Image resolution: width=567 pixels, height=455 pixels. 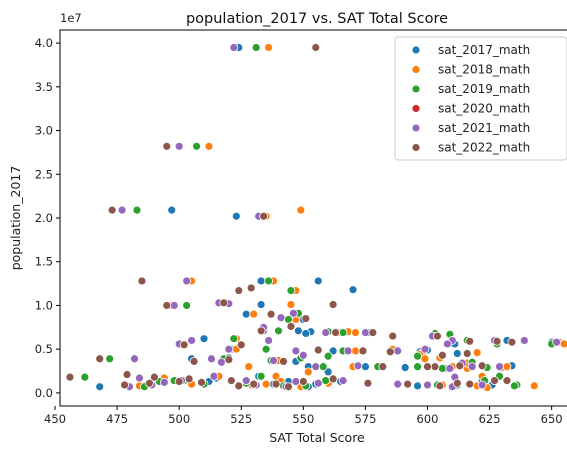 What do you see at coordinates (47, 218) in the screenshot?
I see `y-axis: 0.0 0.5 1.0 1.5 2.0 2.5 3.0 3.5 4.0` at bounding box center [47, 218].